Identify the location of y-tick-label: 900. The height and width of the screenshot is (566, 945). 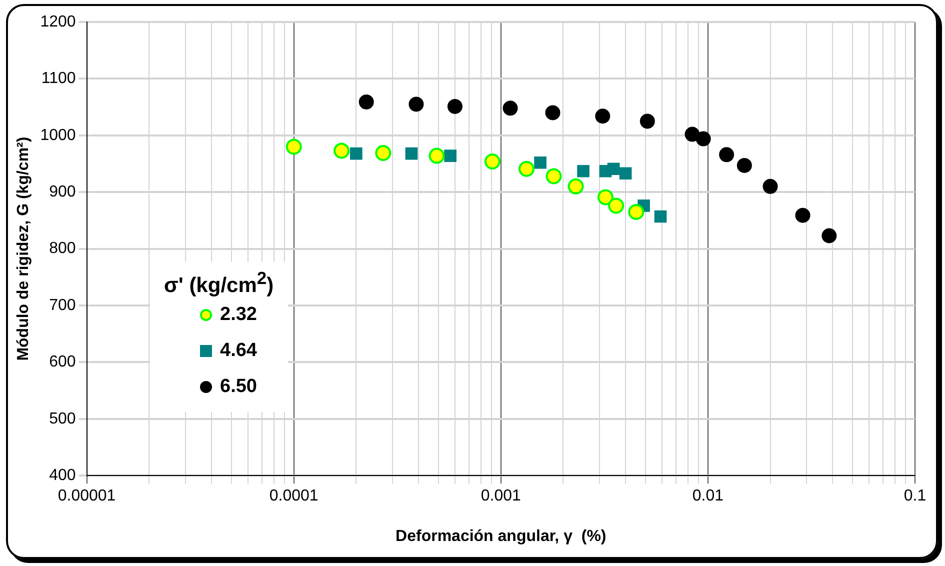
(62, 192).